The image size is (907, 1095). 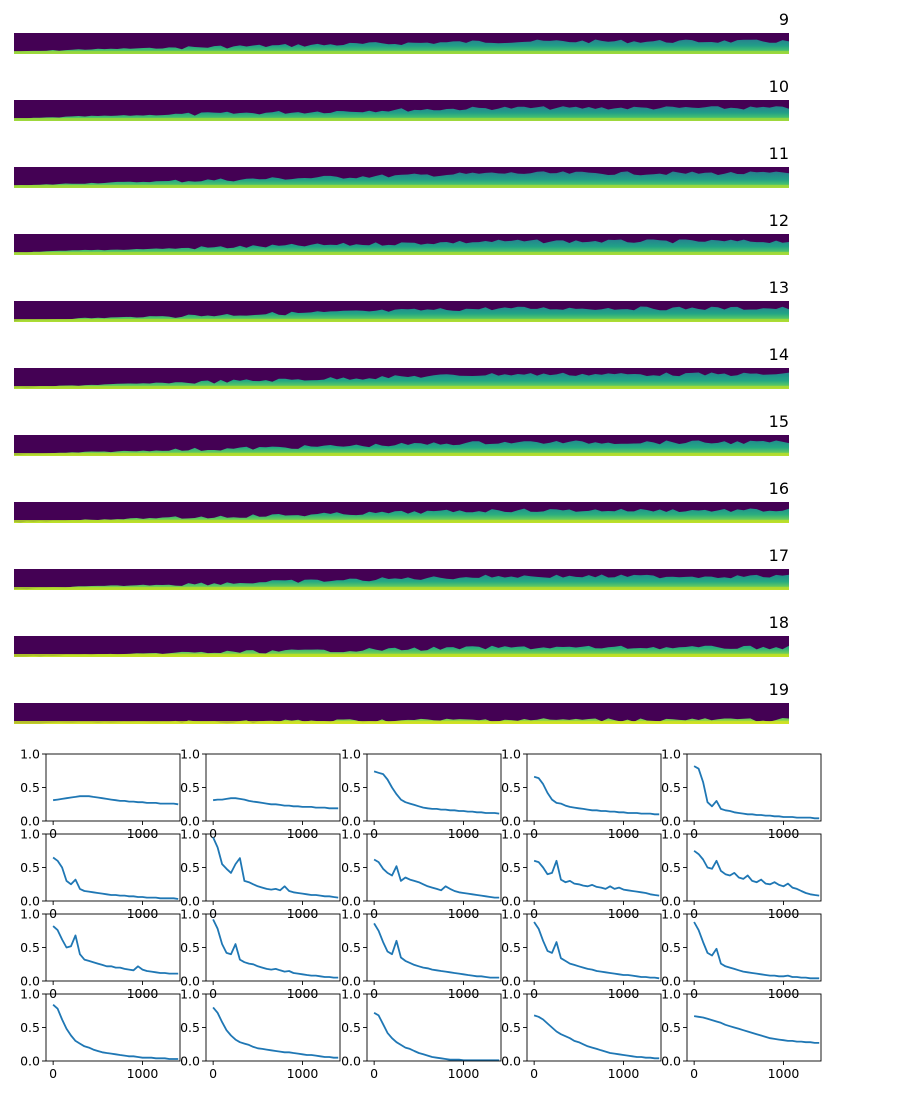 What do you see at coordinates (401, 434) in the screenshot?
I see `heatmap-panel: 15` at bounding box center [401, 434].